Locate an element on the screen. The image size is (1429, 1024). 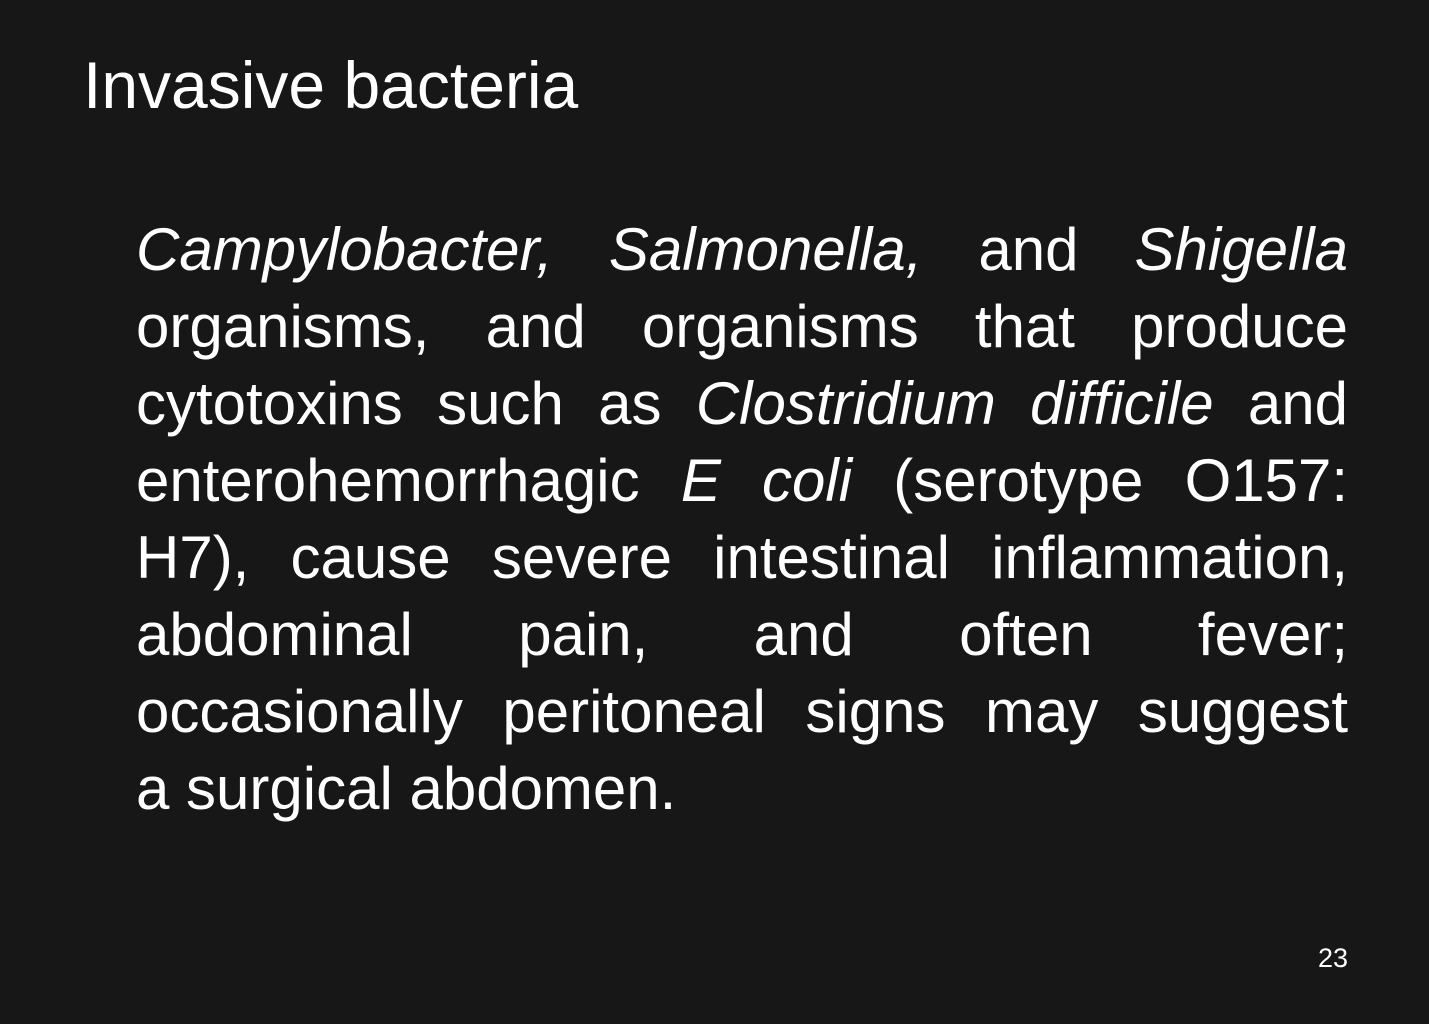
page-number: 23 is located at coordinates (1332, 958).